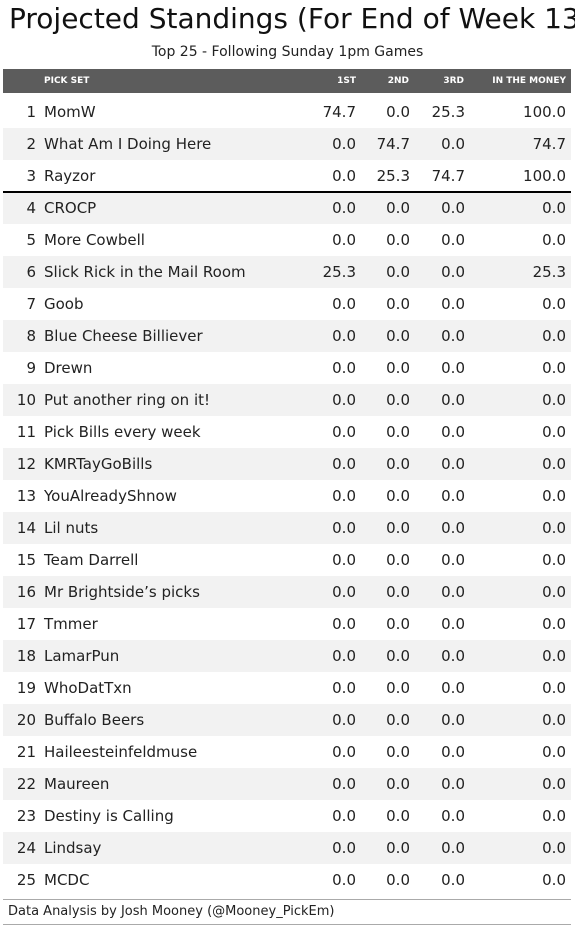 This screenshot has height=928, width=575. What do you see at coordinates (339, 272) in the screenshot?
I see `first-pct-cell: 25.3` at bounding box center [339, 272].